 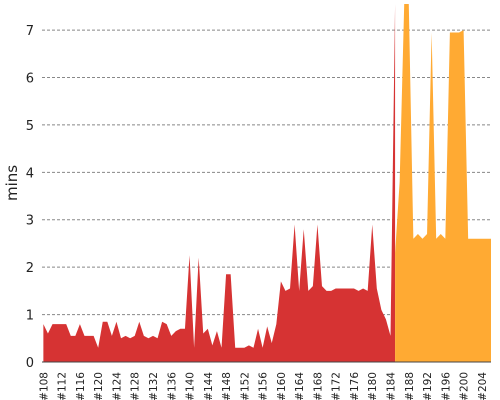 What do you see at coordinates (30, 197) in the screenshot?
I see `y-tick-labels: 0 1 2 3 4 5 6 7` at bounding box center [30, 197].